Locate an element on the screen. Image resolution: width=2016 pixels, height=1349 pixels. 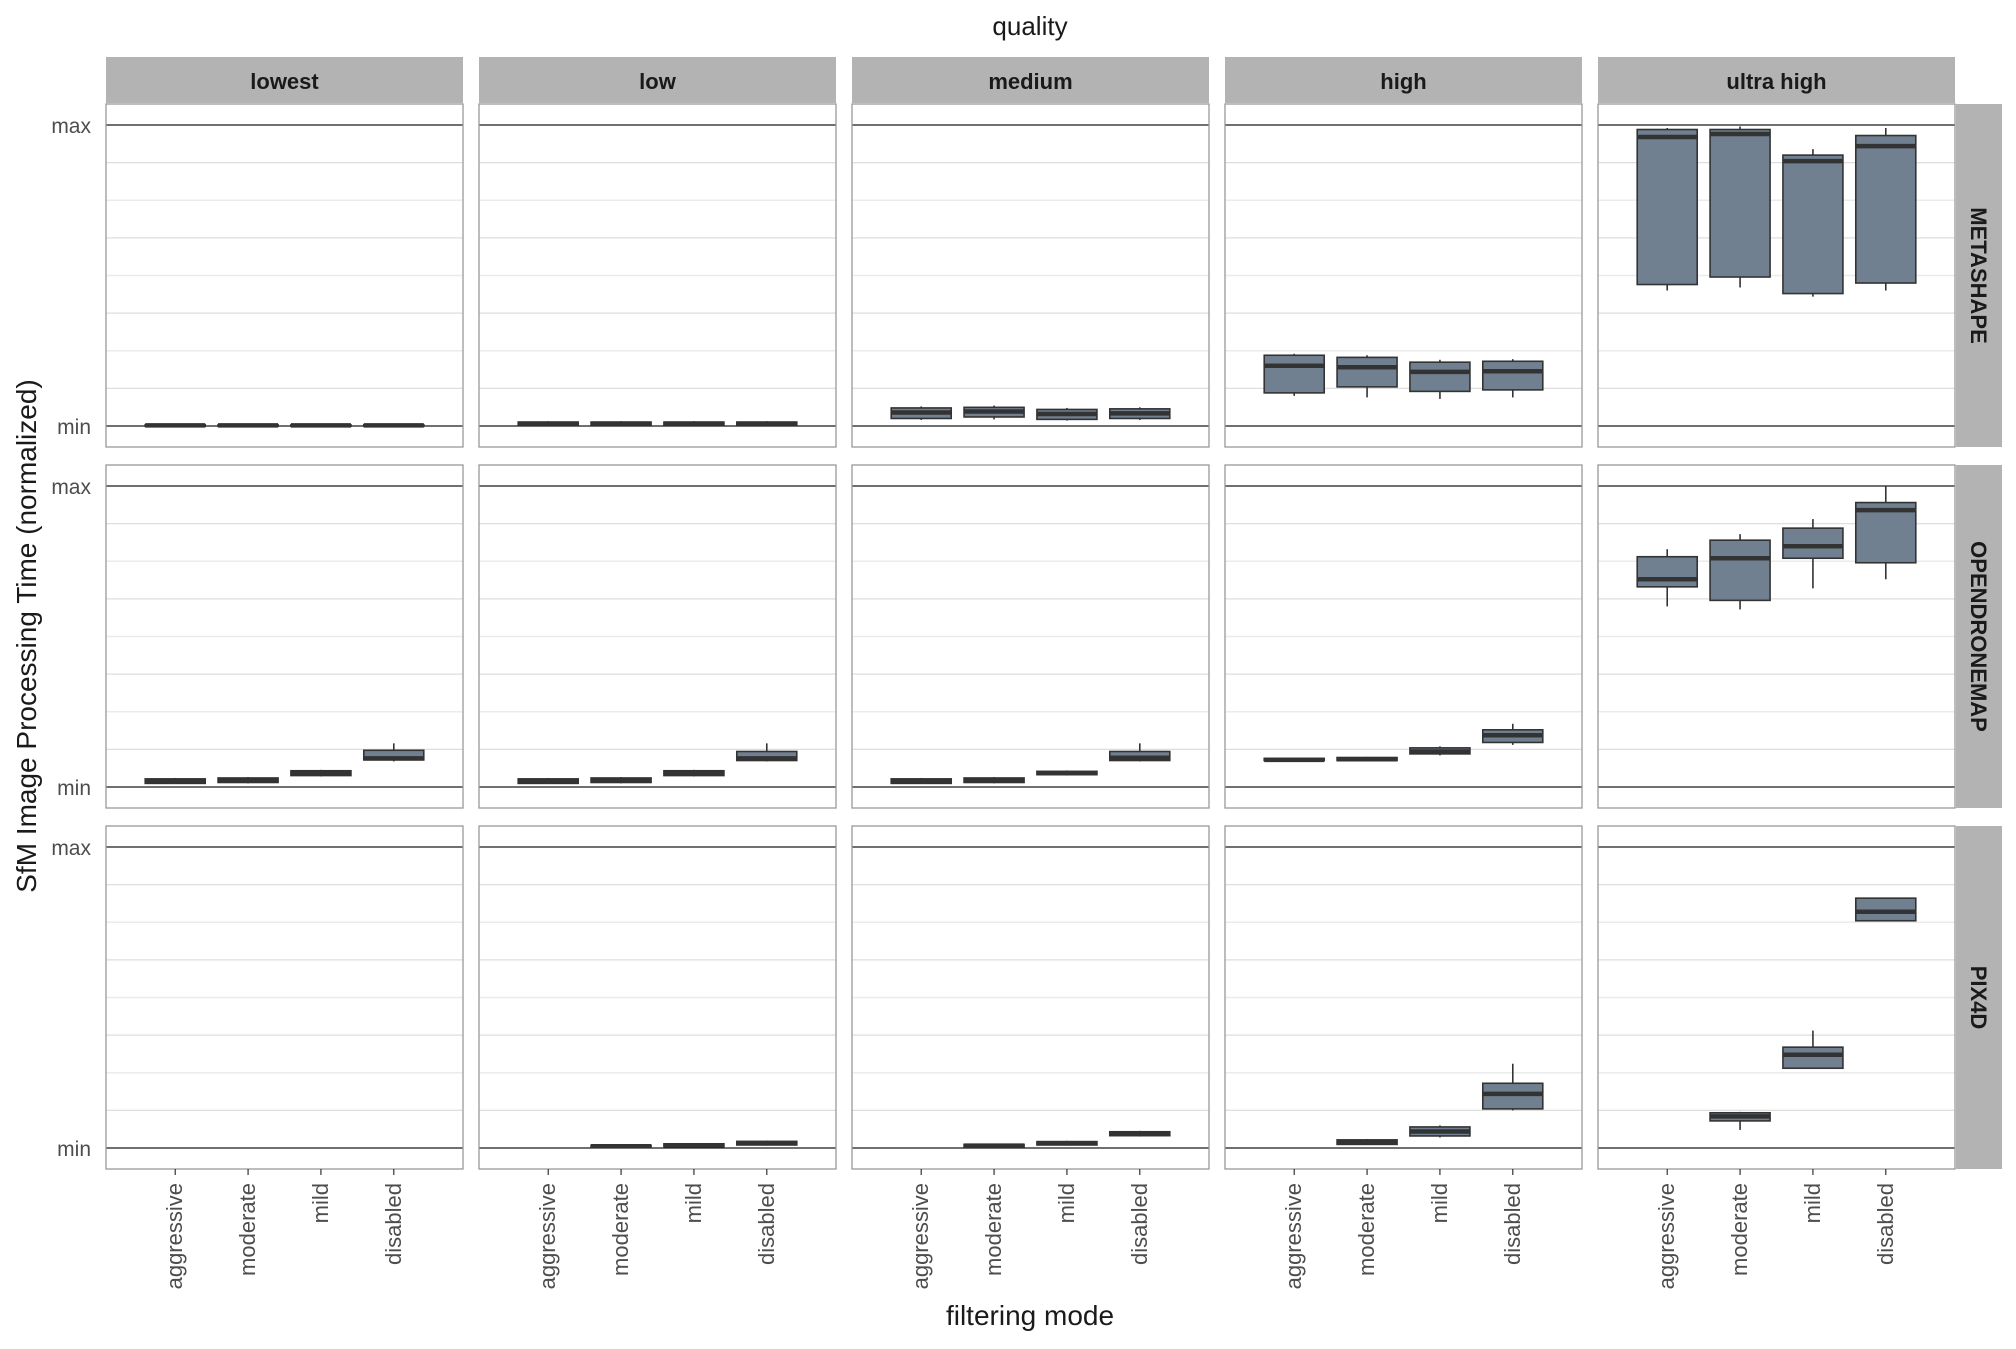
y-tick-label: max is located at coordinates (71, 126).